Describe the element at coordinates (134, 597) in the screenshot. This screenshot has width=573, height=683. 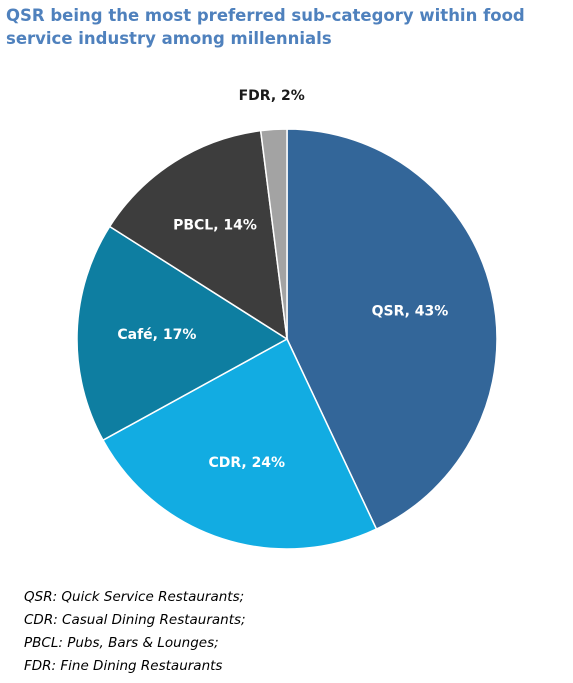
I see `footnote-qsr: QSR: Quick Service Restaurants;` at that location.